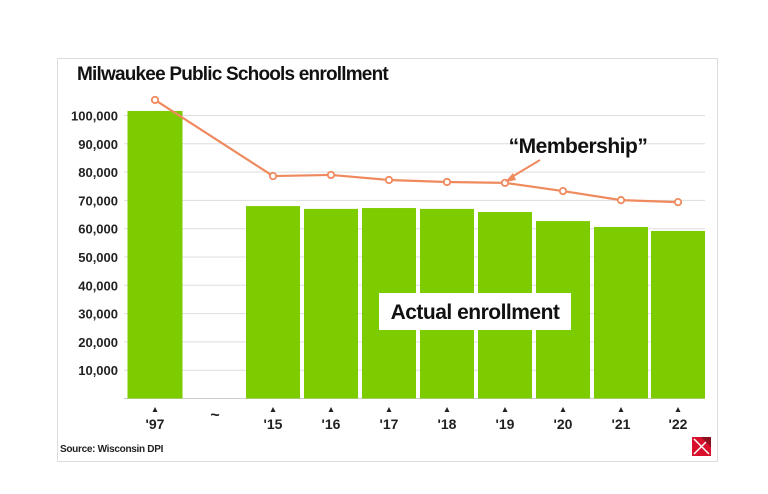 This screenshot has width=768, height=494. I want to click on y-tick-label: 100,000, so click(94, 116).